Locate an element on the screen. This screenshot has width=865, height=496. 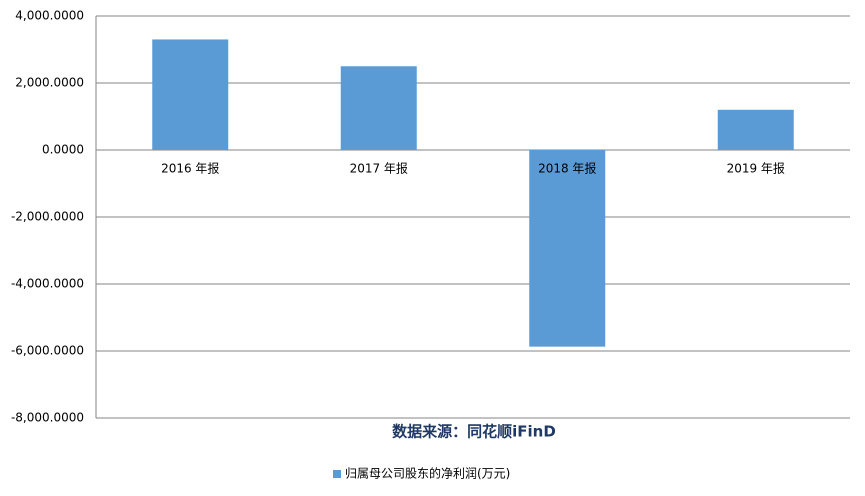
x-tick-label: 2017 年报 is located at coordinates (379, 168).